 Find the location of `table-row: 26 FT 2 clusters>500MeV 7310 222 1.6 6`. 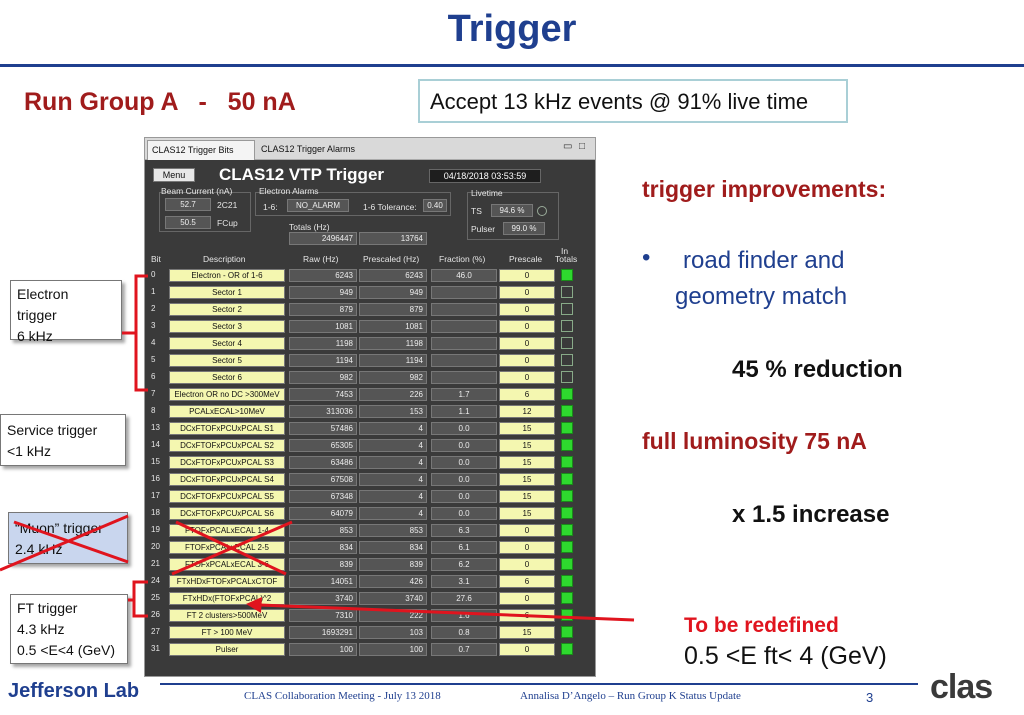

table-row: 26 FT 2 clusters>500MeV 7310 222 1.6 6 is located at coordinates (370, 615).